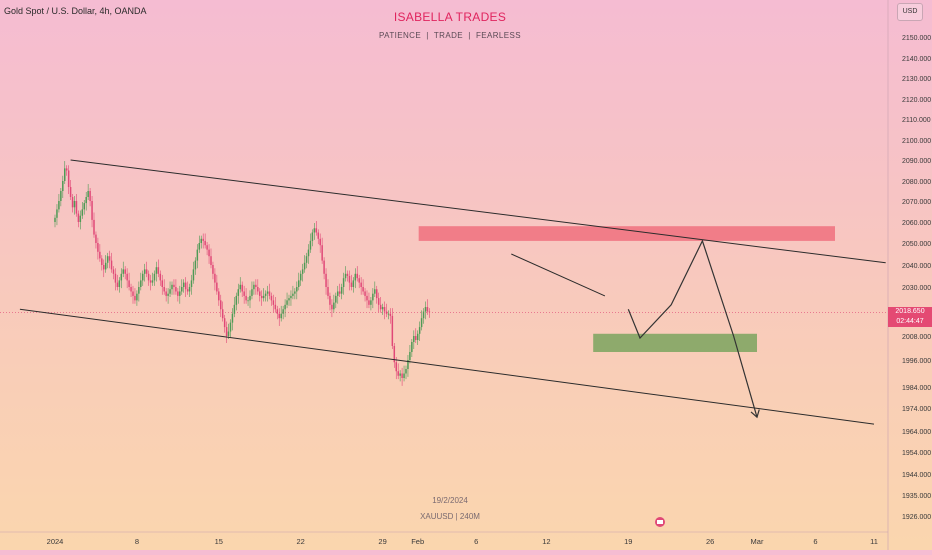 This screenshot has height=555, width=932. What do you see at coordinates (137, 541) in the screenshot?
I see `x-tick-label: 8` at bounding box center [137, 541].